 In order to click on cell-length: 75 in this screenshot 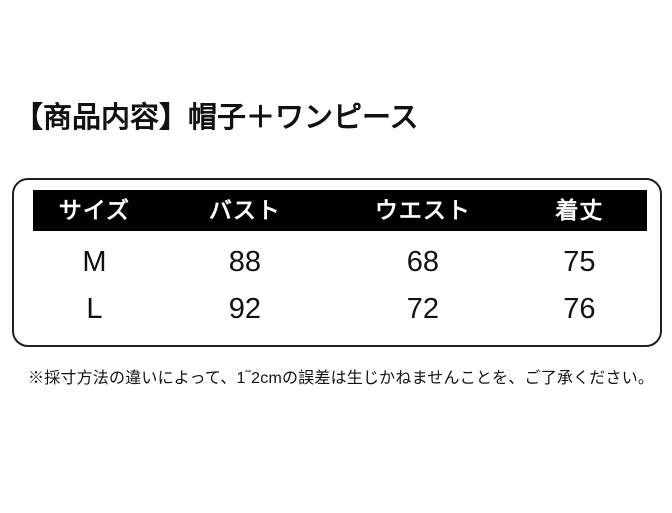, I will do `click(579, 262)`.